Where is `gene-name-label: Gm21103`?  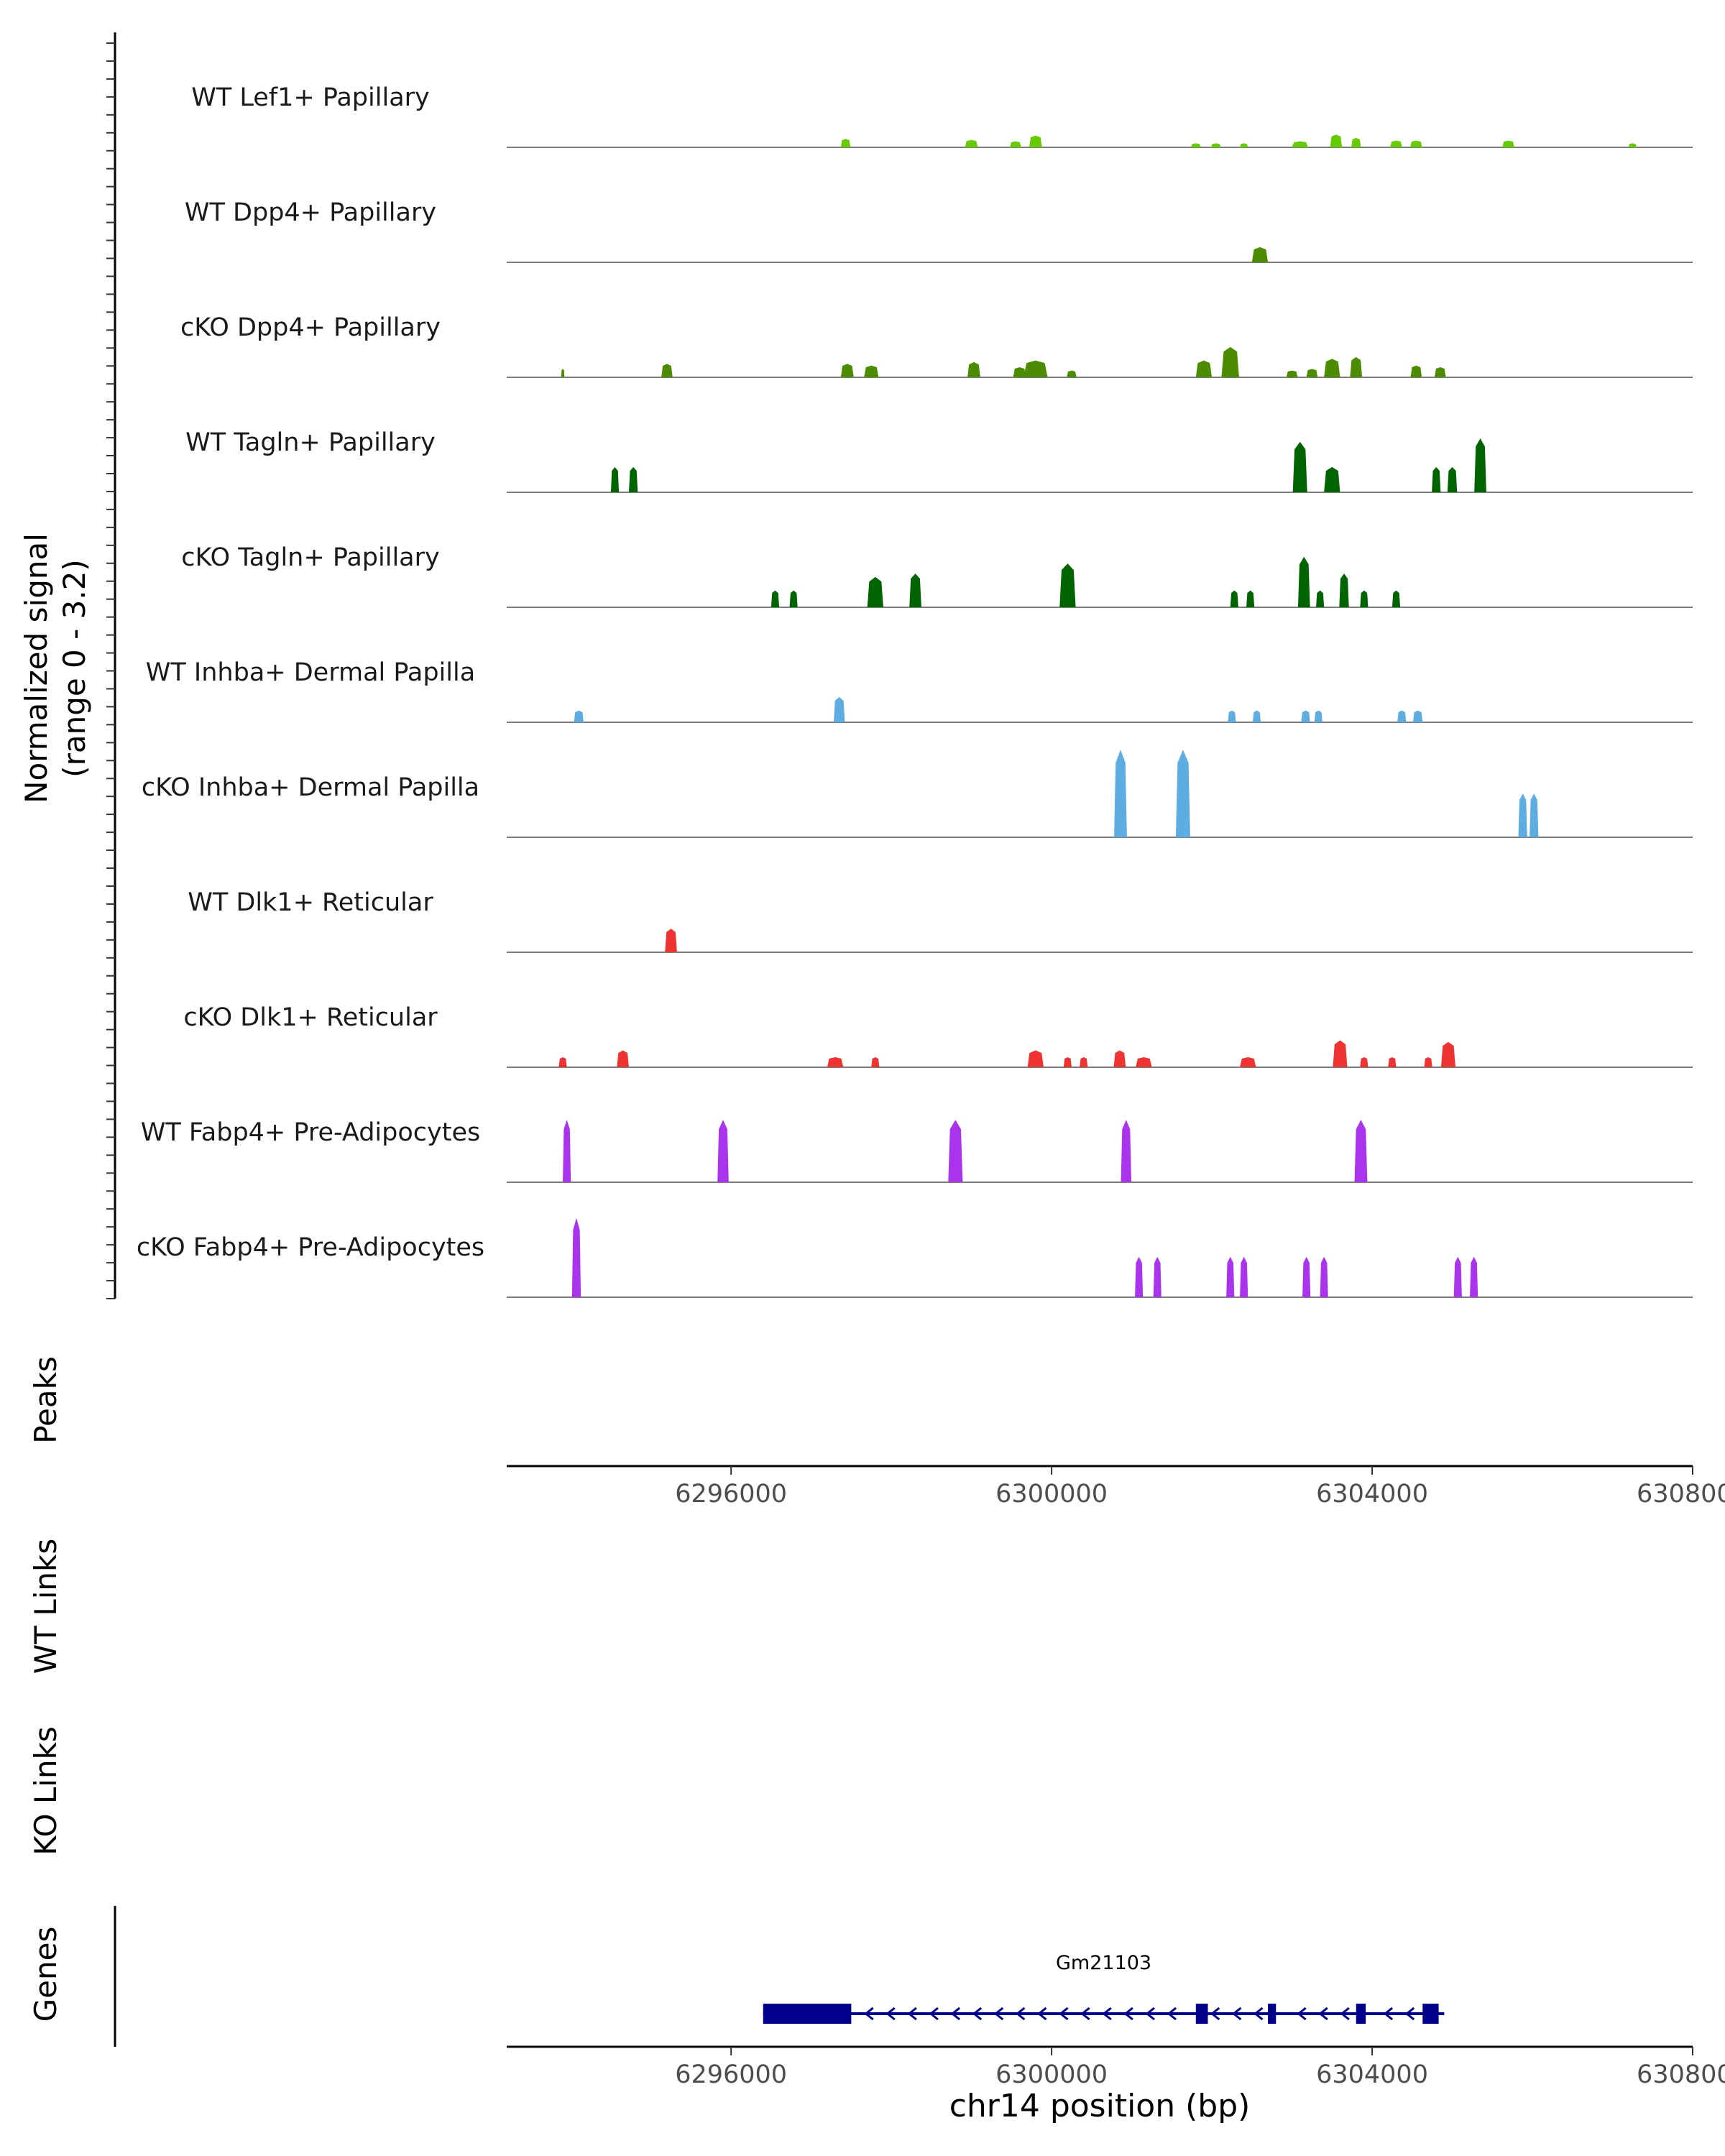 gene-name-label: Gm21103 is located at coordinates (1103, 1963).